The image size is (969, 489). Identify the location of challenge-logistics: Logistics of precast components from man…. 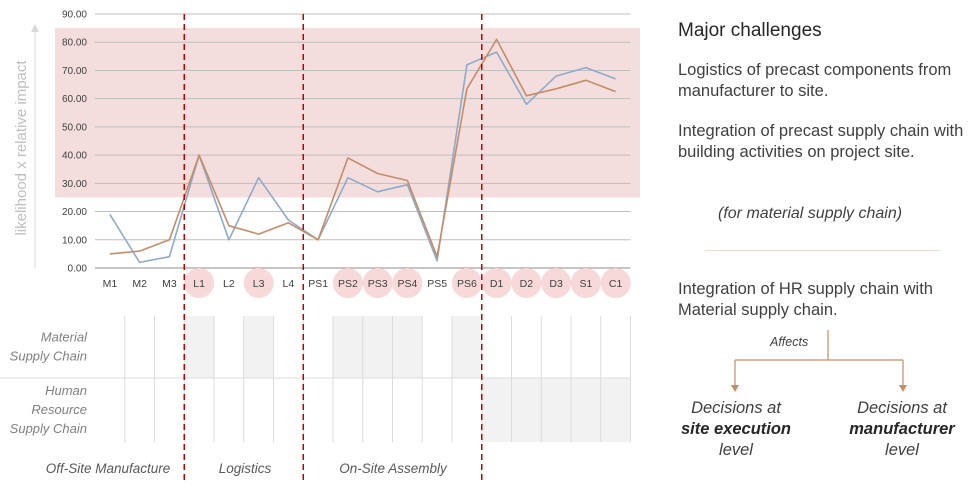
(815, 80).